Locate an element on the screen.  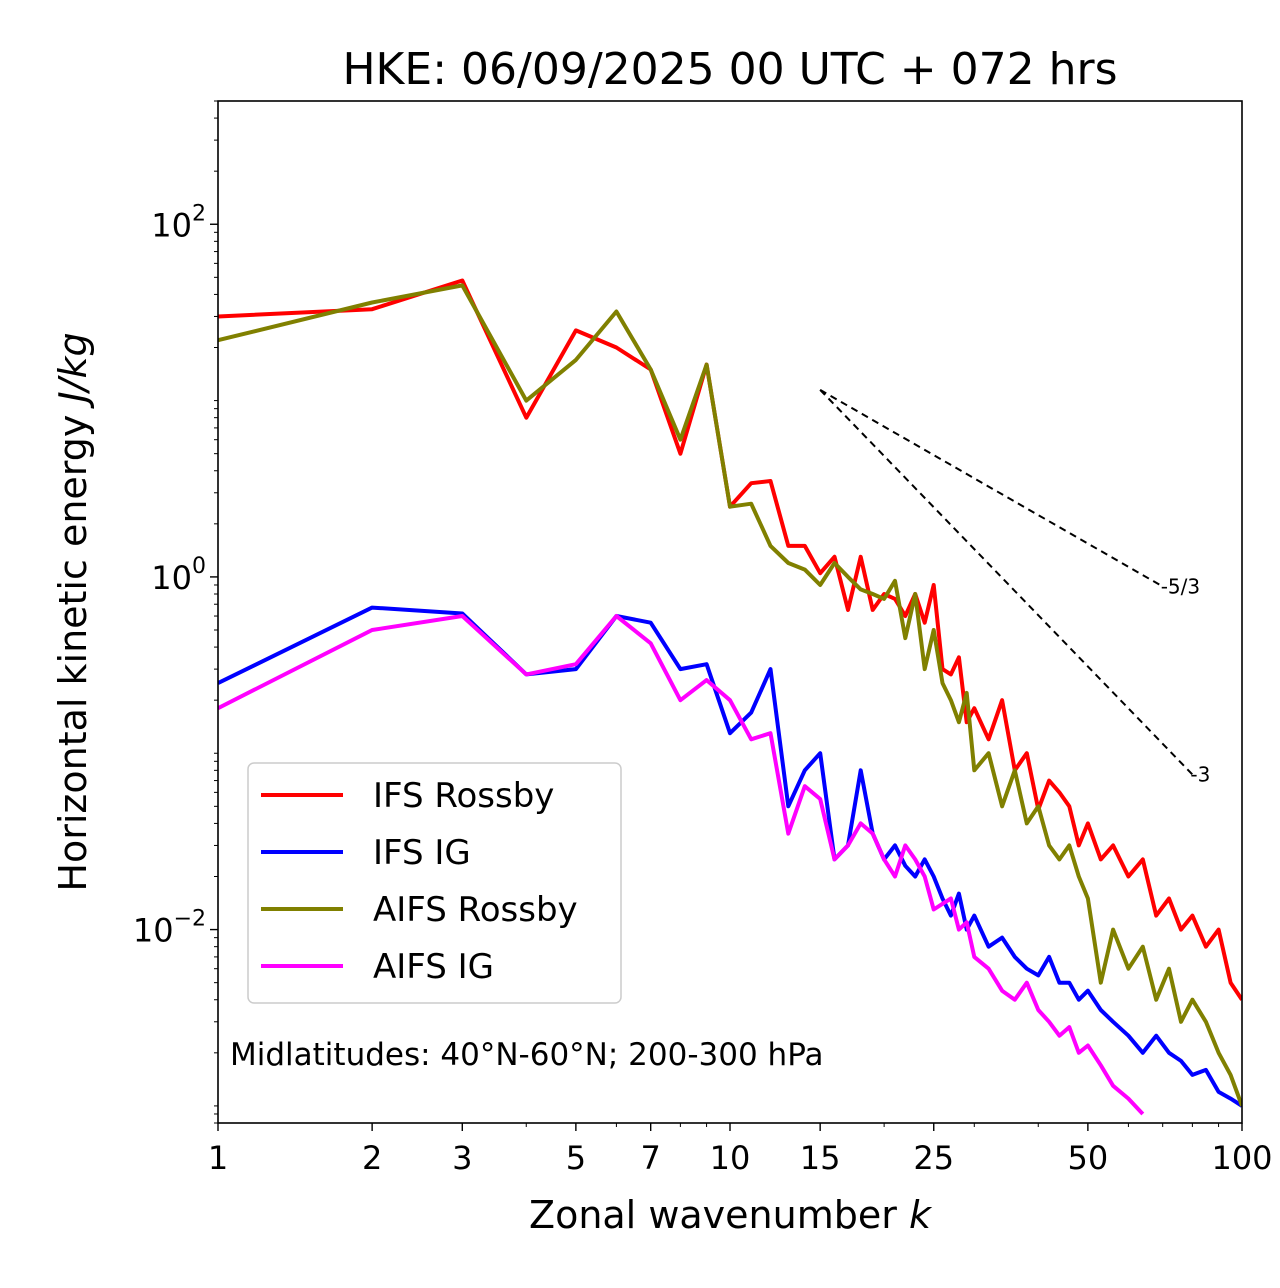
x-tick-label: 3 is located at coordinates (462, 1158).